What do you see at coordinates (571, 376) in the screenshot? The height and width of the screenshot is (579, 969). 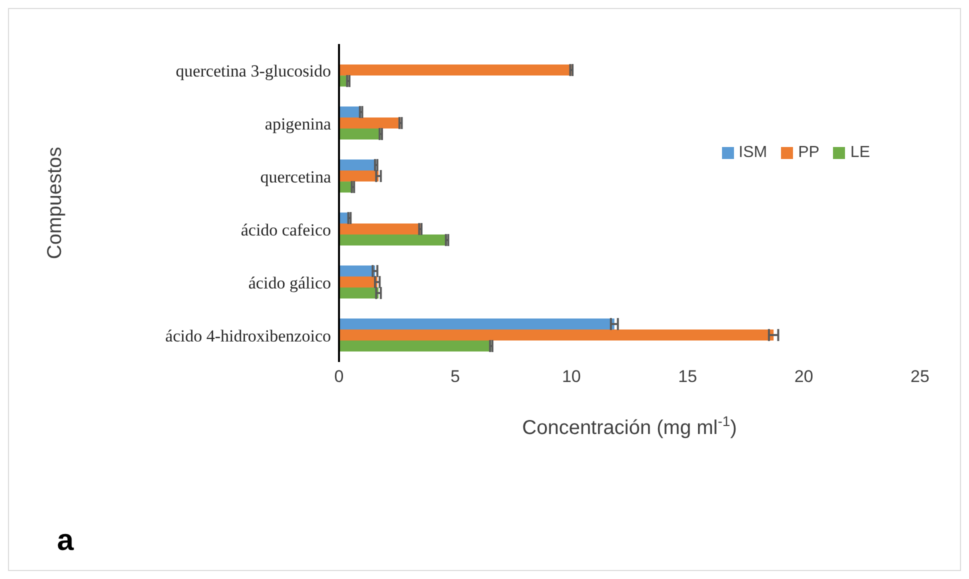 I see `x-tick-label: 10` at bounding box center [571, 376].